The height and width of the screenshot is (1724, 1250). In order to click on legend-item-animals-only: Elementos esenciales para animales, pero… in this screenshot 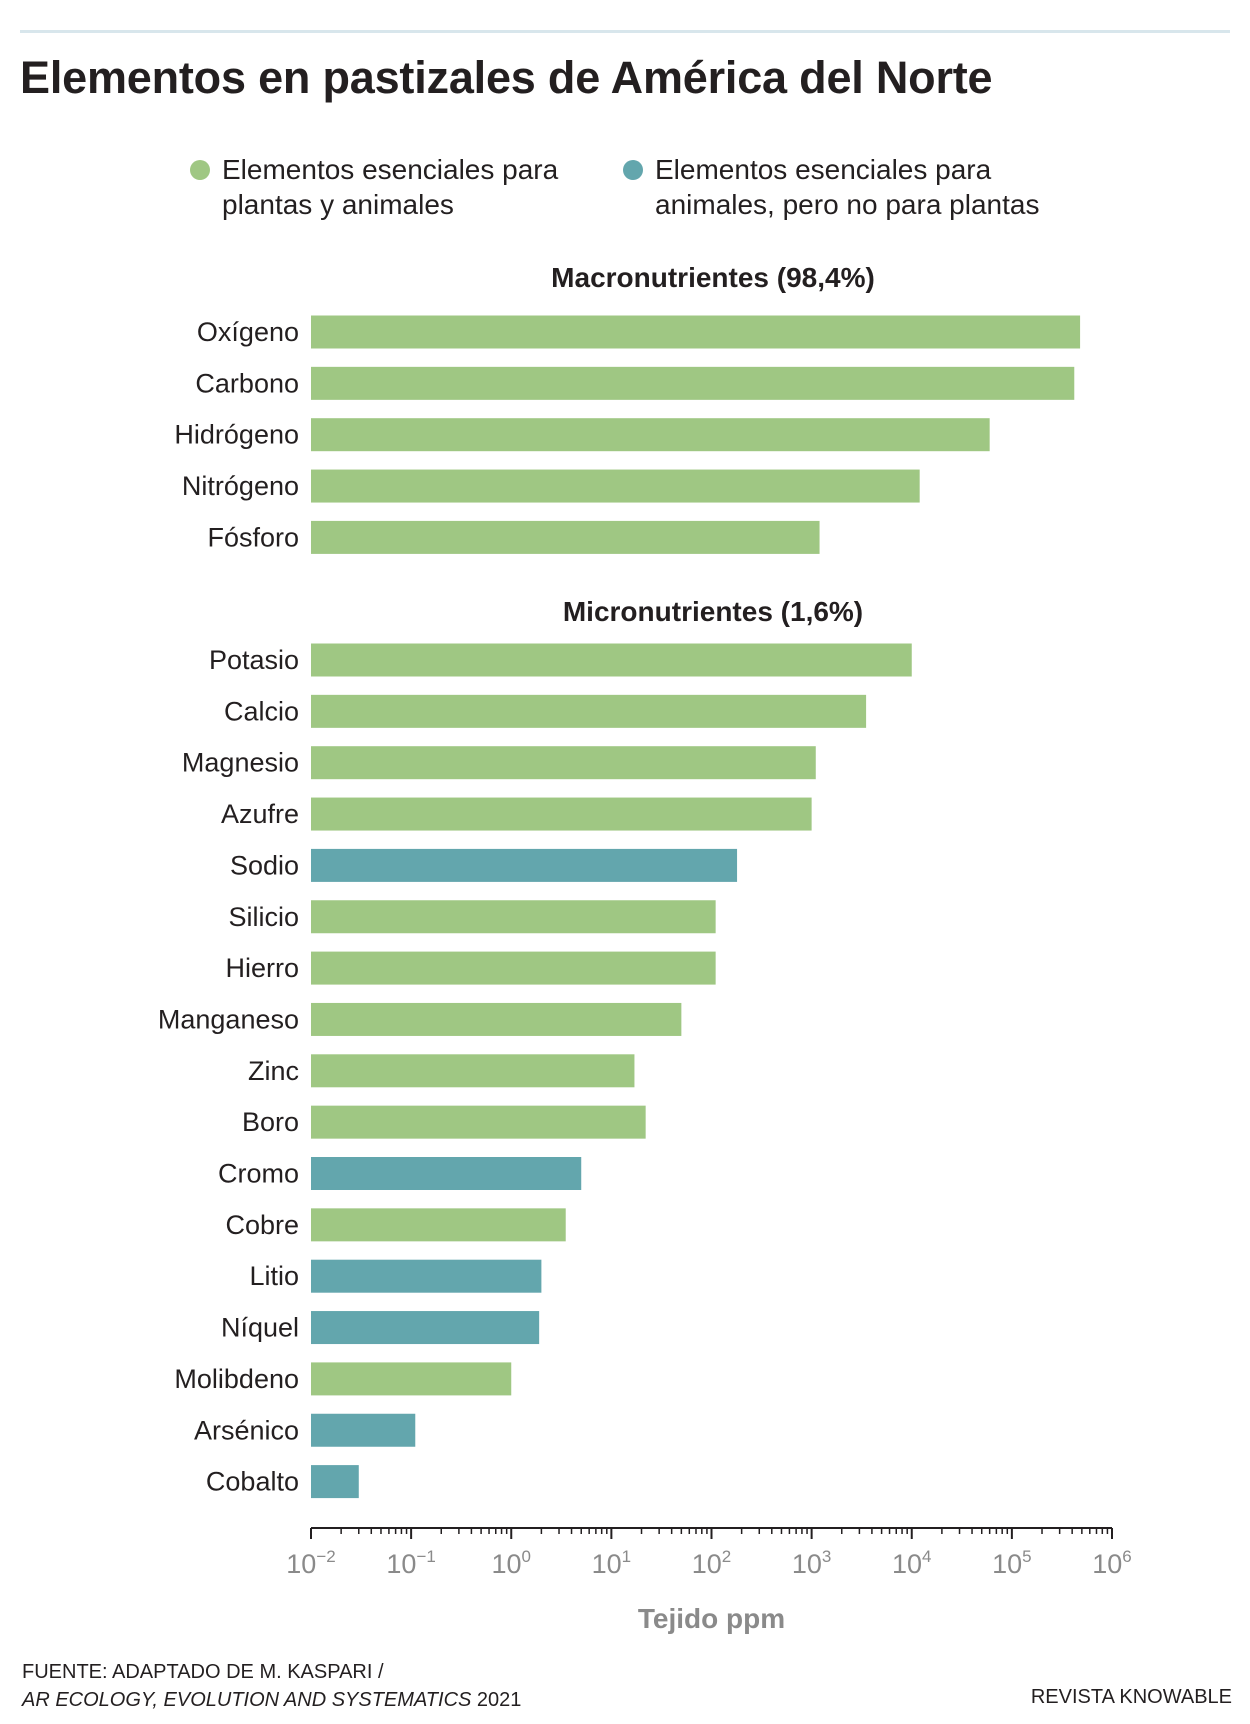, I will do `click(843, 192)`.